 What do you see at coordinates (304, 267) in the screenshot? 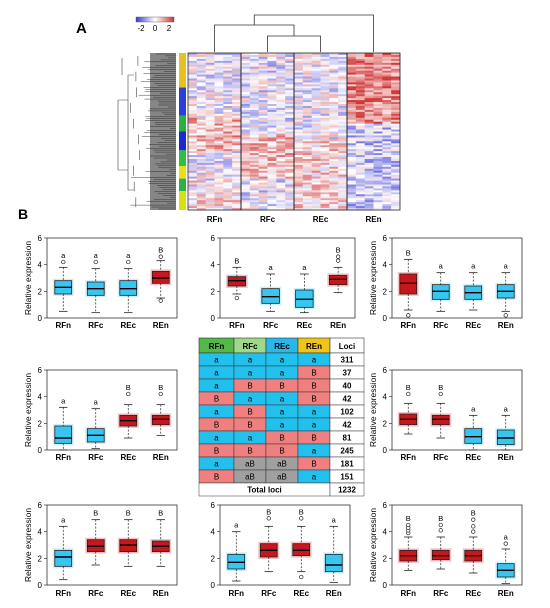
I see `significance-letter: a` at bounding box center [304, 267].